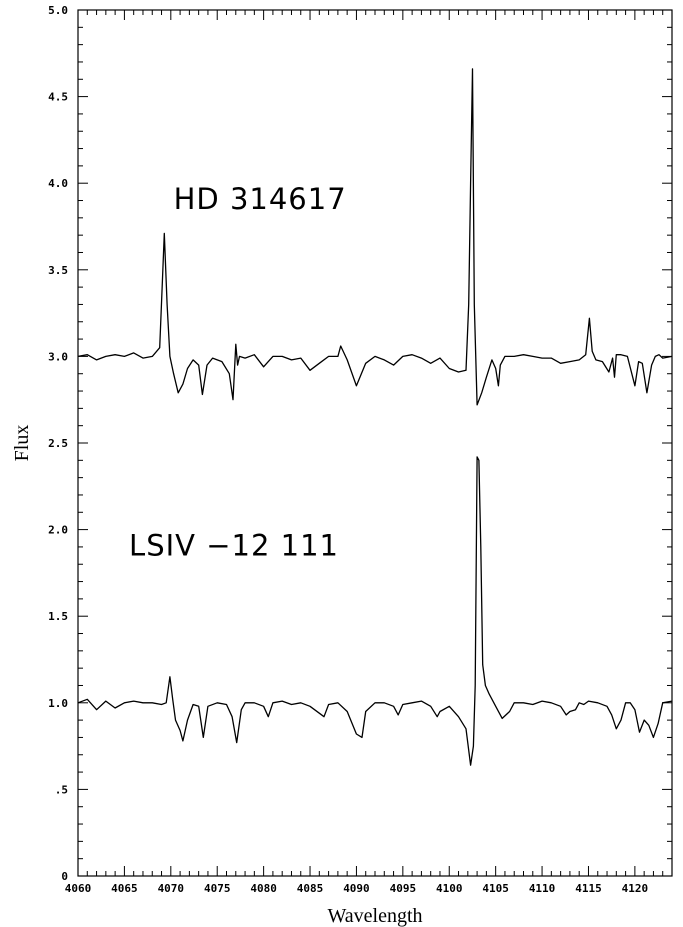 Image resolution: width=683 pixels, height=927 pixels. What do you see at coordinates (78, 888) in the screenshot?
I see `x-tick-label: 4060` at bounding box center [78, 888].